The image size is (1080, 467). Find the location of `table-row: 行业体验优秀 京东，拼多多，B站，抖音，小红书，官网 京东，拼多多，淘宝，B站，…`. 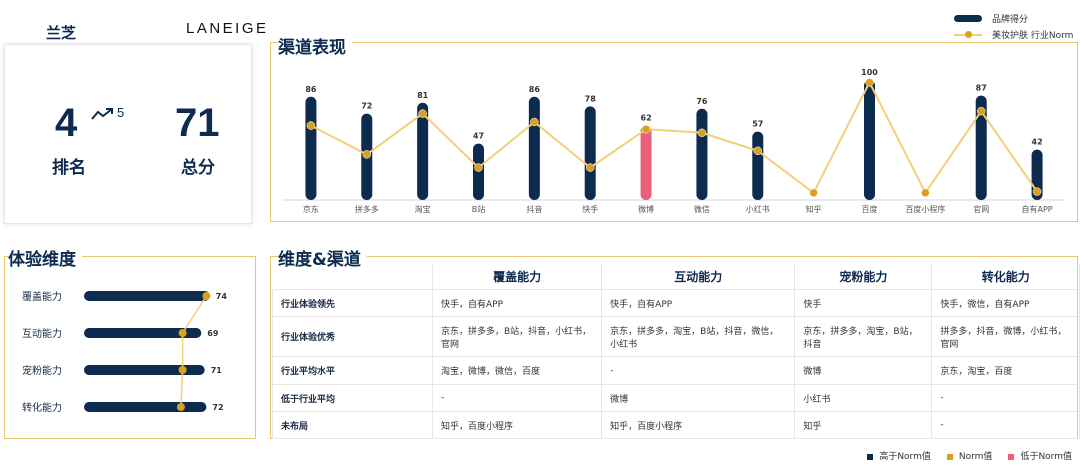

table-row: 行业体验优秀 京东，拼多多，B站，抖音，小红书，官网 京东，拼多多，淘宝，B站，… is located at coordinates (676, 336).